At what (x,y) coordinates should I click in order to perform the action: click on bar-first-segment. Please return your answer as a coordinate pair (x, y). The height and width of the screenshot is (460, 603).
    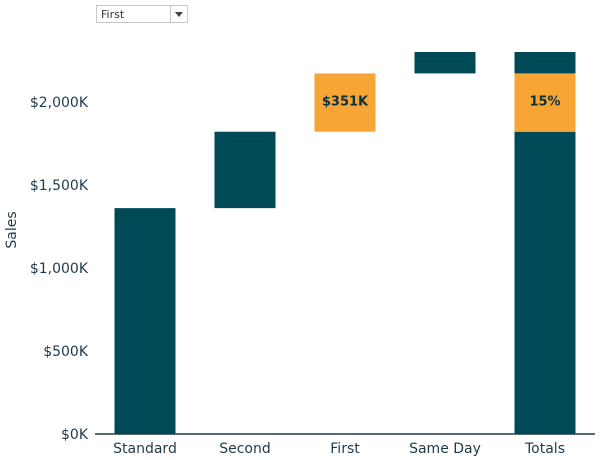
    Looking at the image, I should click on (345, 102).